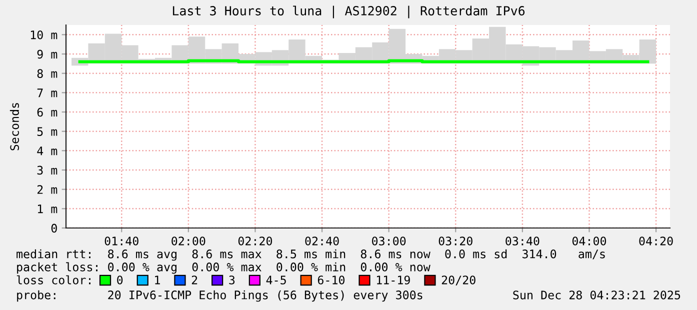  Describe the element at coordinates (189, 241) in the screenshot. I see `x-tick-label: 02:00` at that location.